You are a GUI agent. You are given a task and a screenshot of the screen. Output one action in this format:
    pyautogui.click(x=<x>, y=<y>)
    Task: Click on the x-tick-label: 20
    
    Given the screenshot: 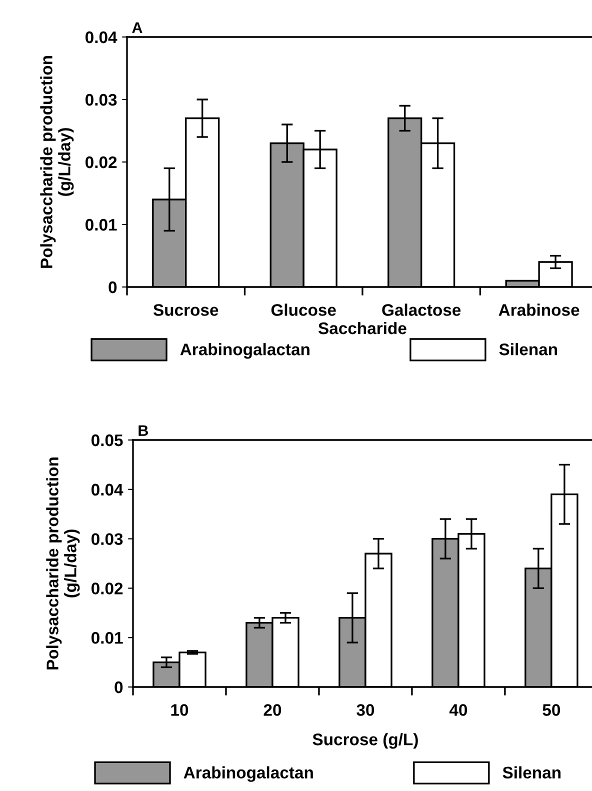 What is the action you would take?
    pyautogui.click(x=273, y=710)
    